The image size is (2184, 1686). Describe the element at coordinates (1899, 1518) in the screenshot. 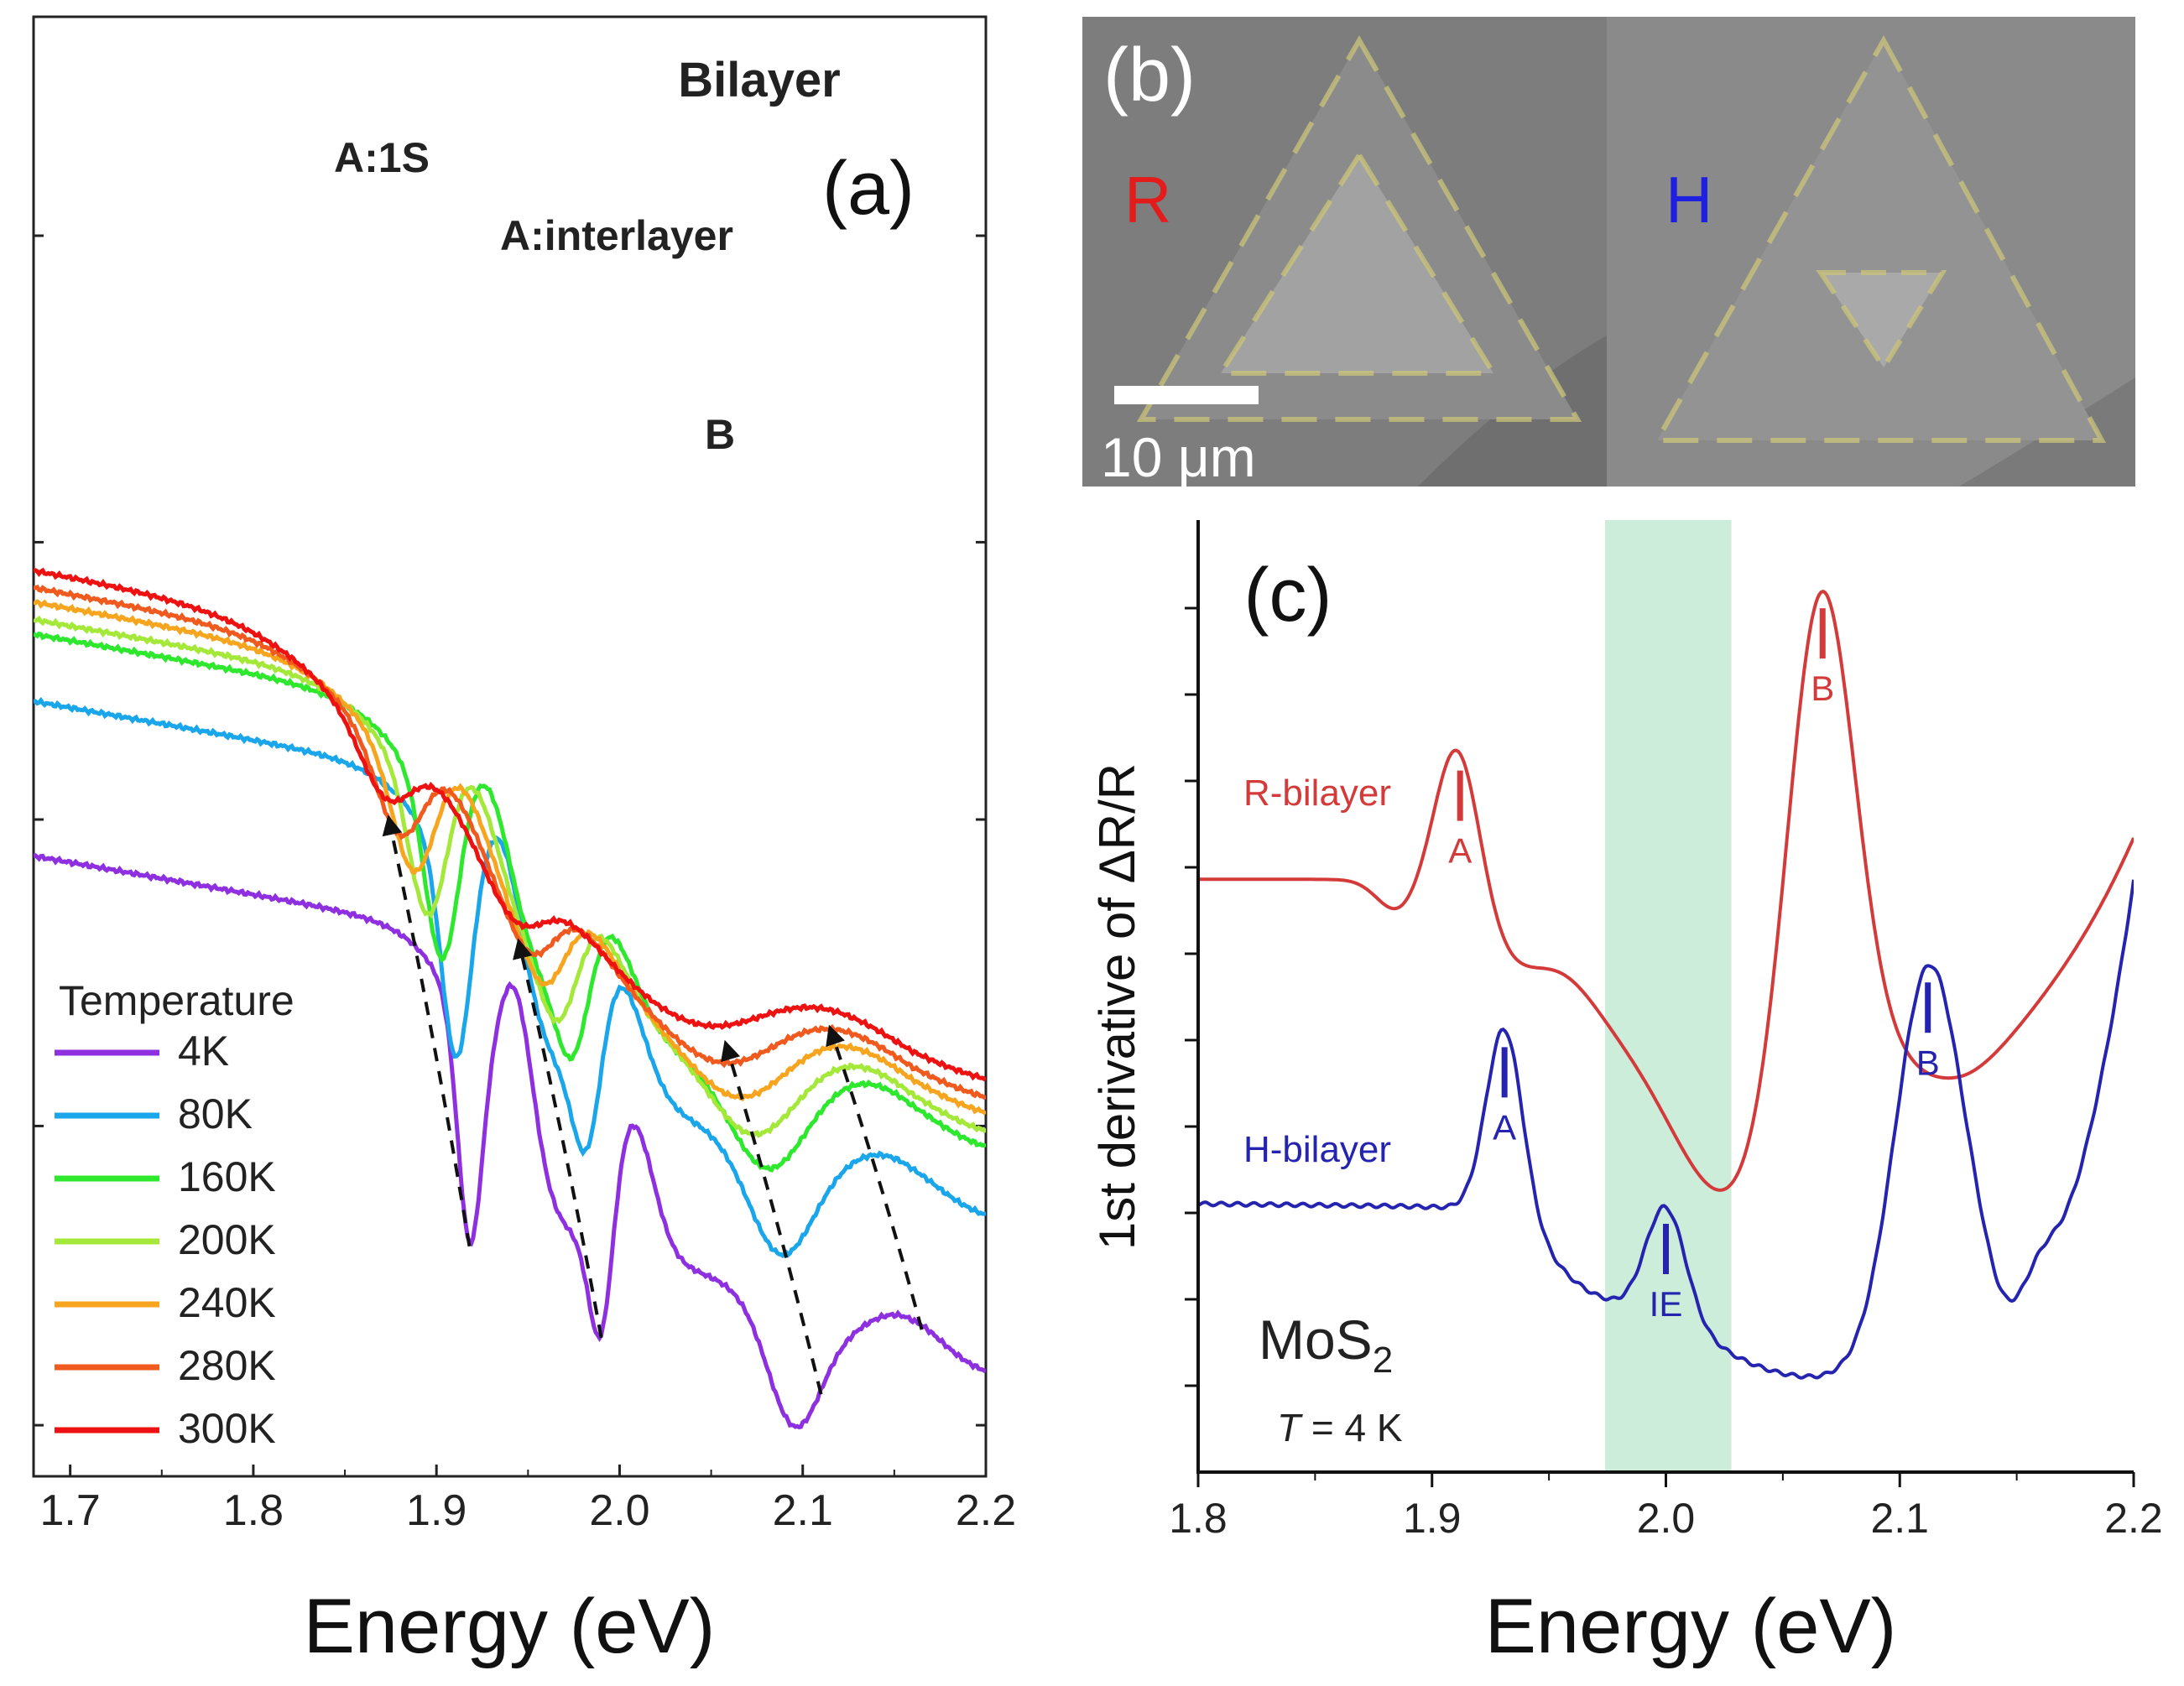

I see `c-xtick-label: 2.1` at that location.